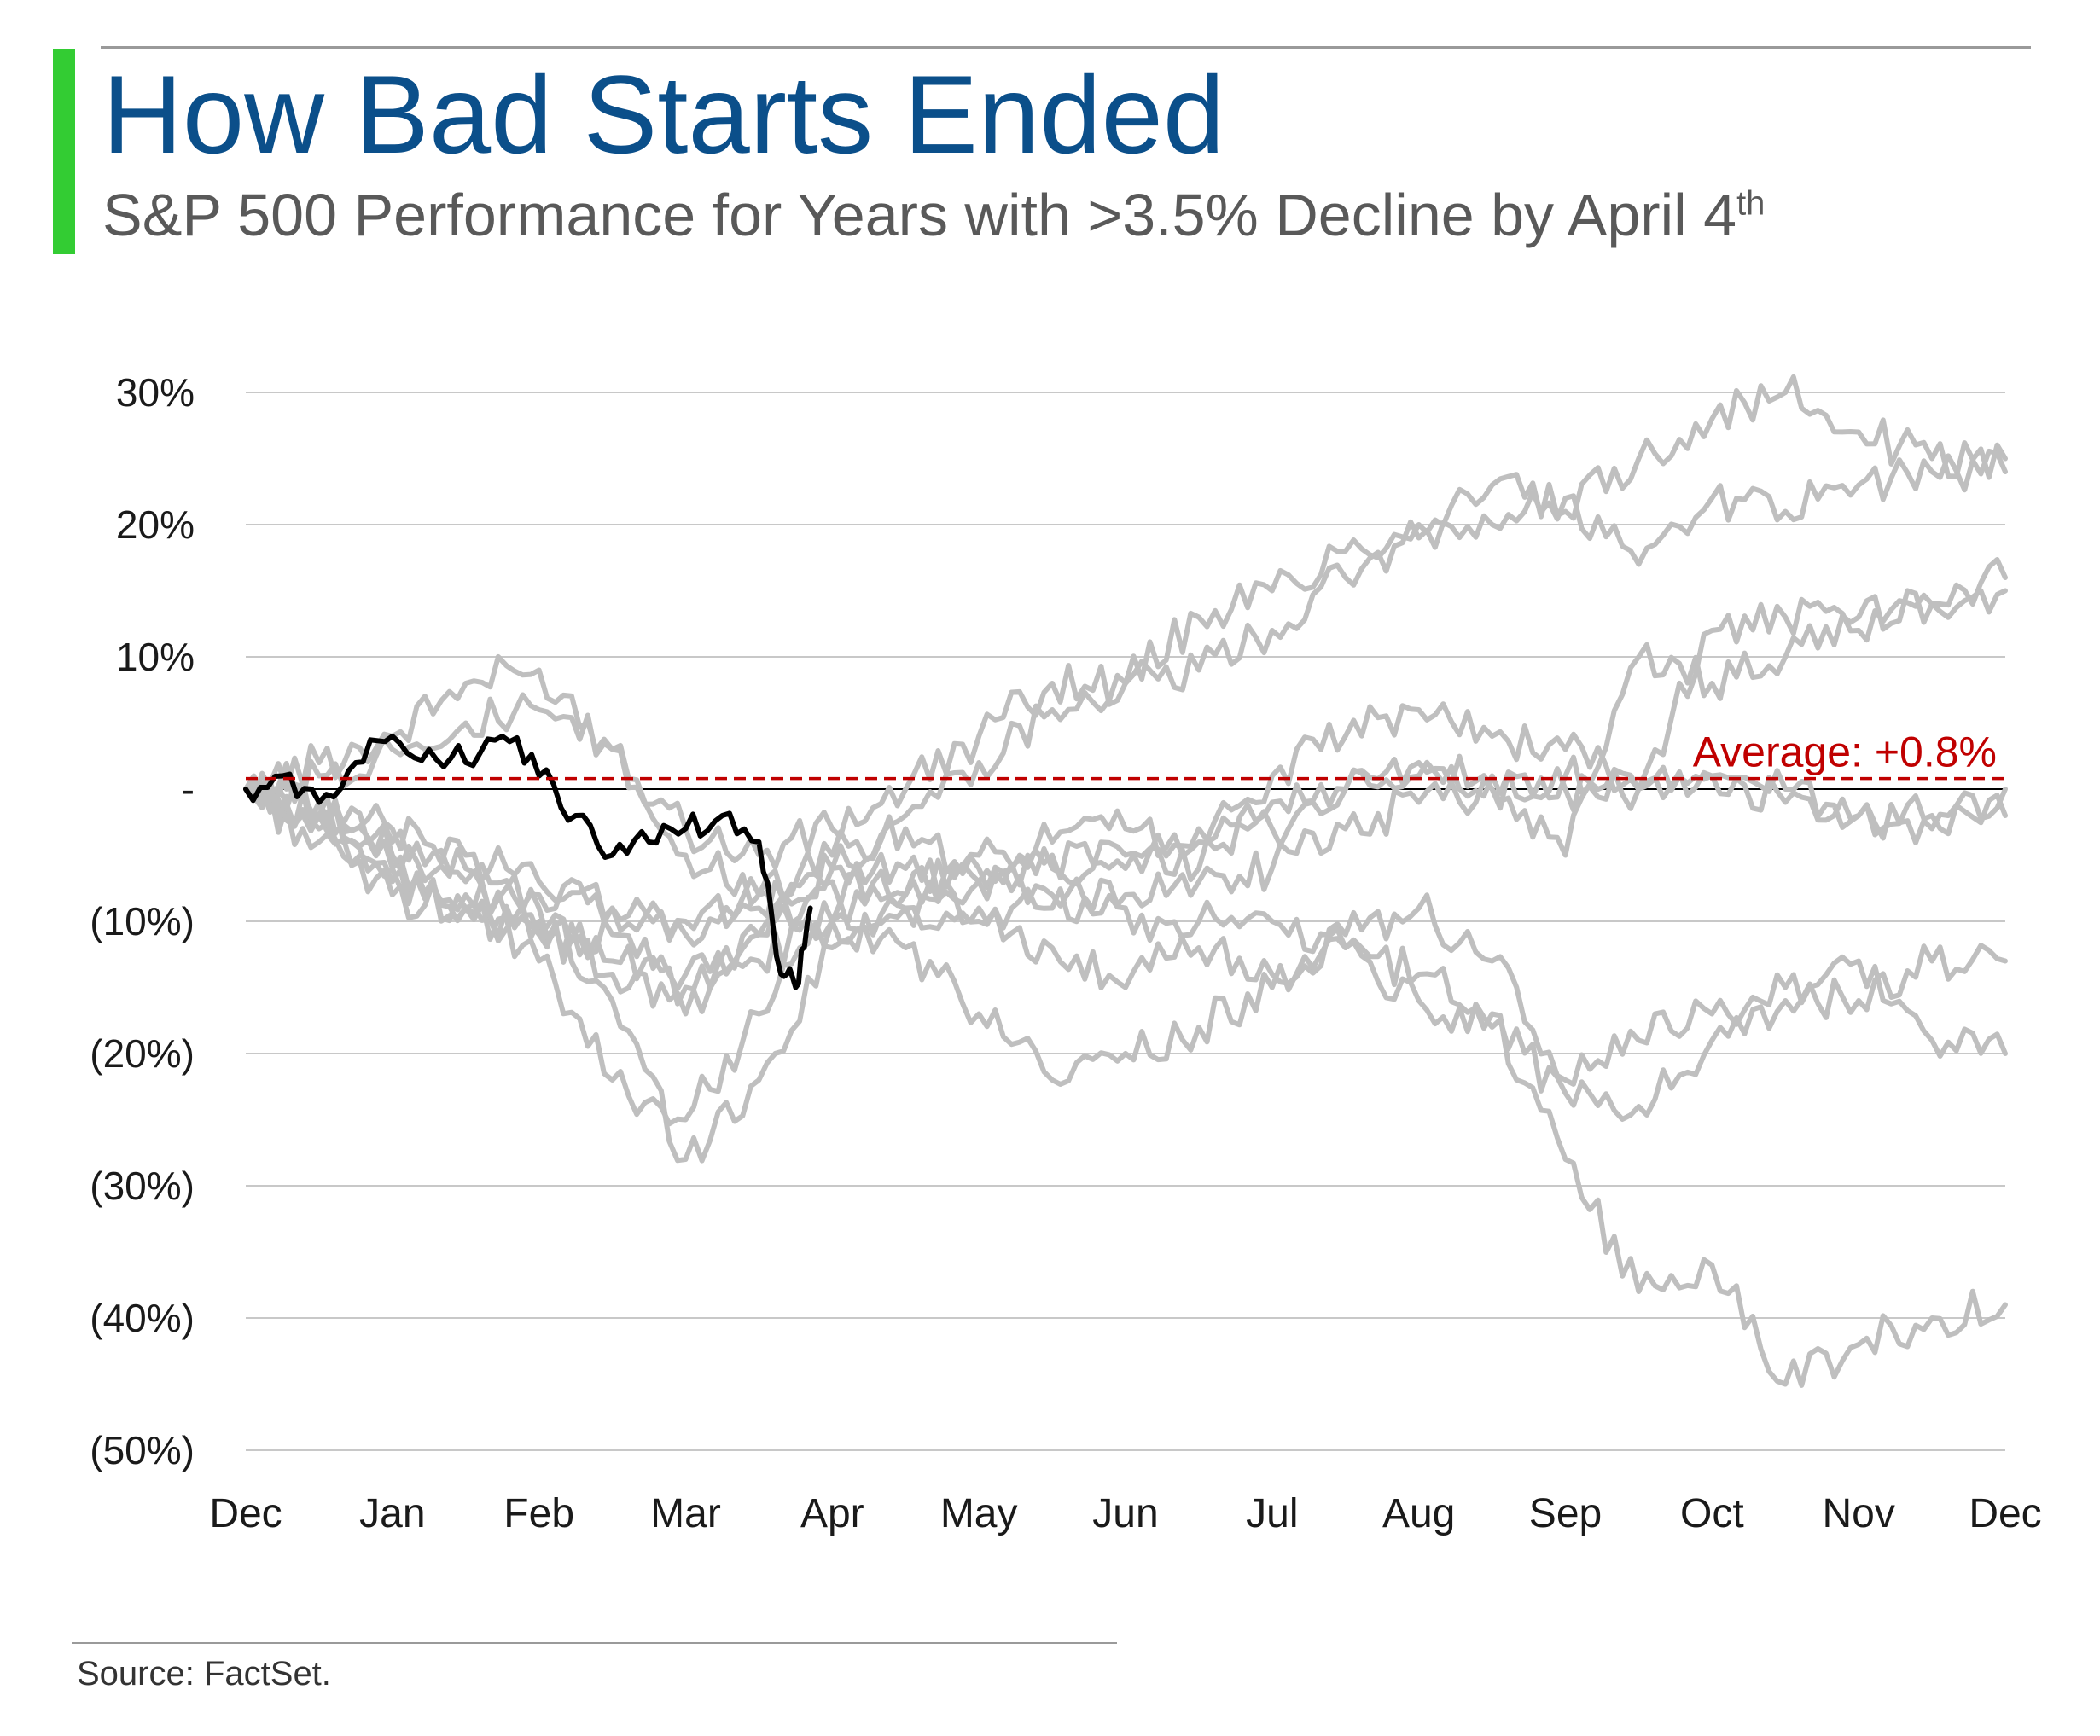  I want to click on source-note: Source: FactSet., so click(204, 1673).